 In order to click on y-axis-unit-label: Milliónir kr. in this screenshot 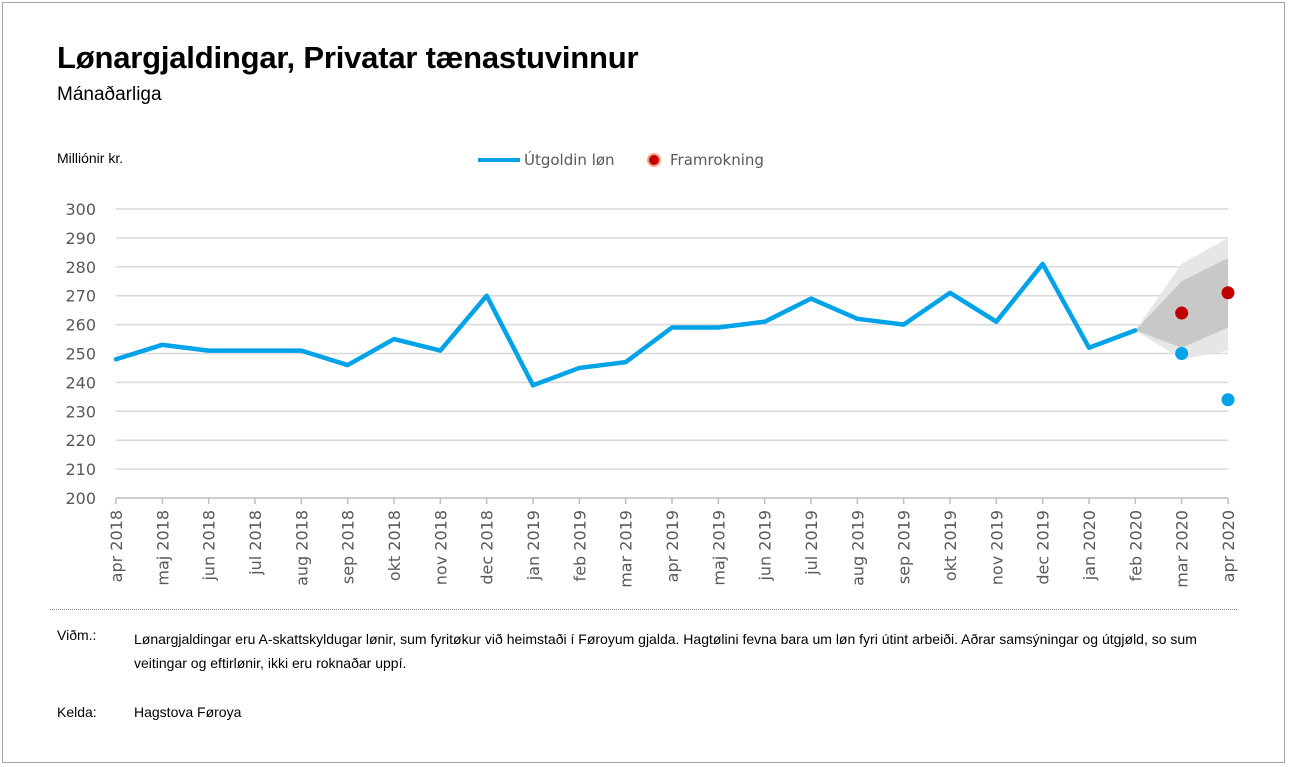, I will do `click(90, 158)`.